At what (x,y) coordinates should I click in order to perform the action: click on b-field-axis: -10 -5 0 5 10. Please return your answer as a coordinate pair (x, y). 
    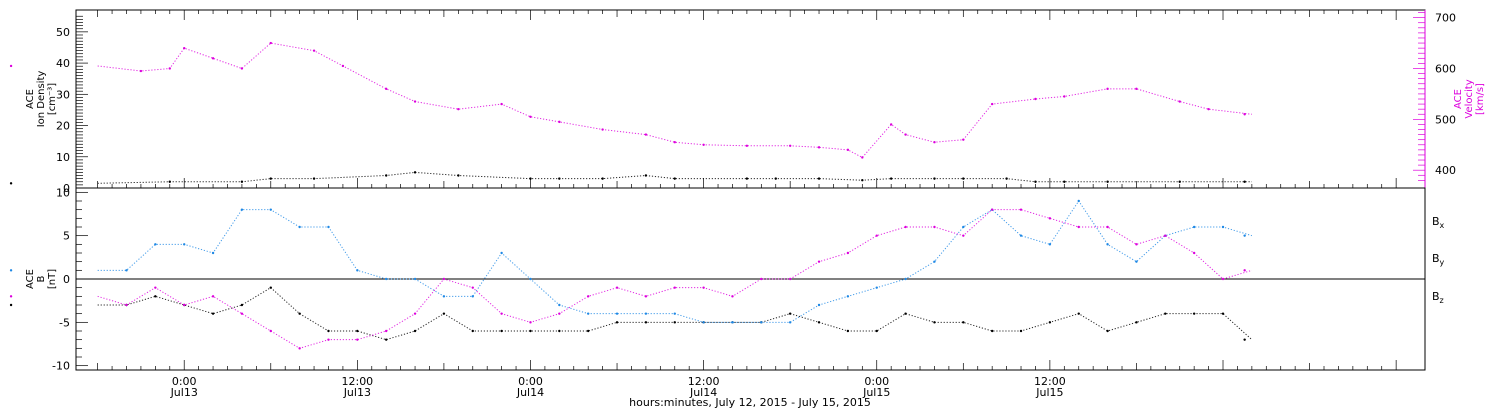
    Looking at the image, I should click on (70, 279).